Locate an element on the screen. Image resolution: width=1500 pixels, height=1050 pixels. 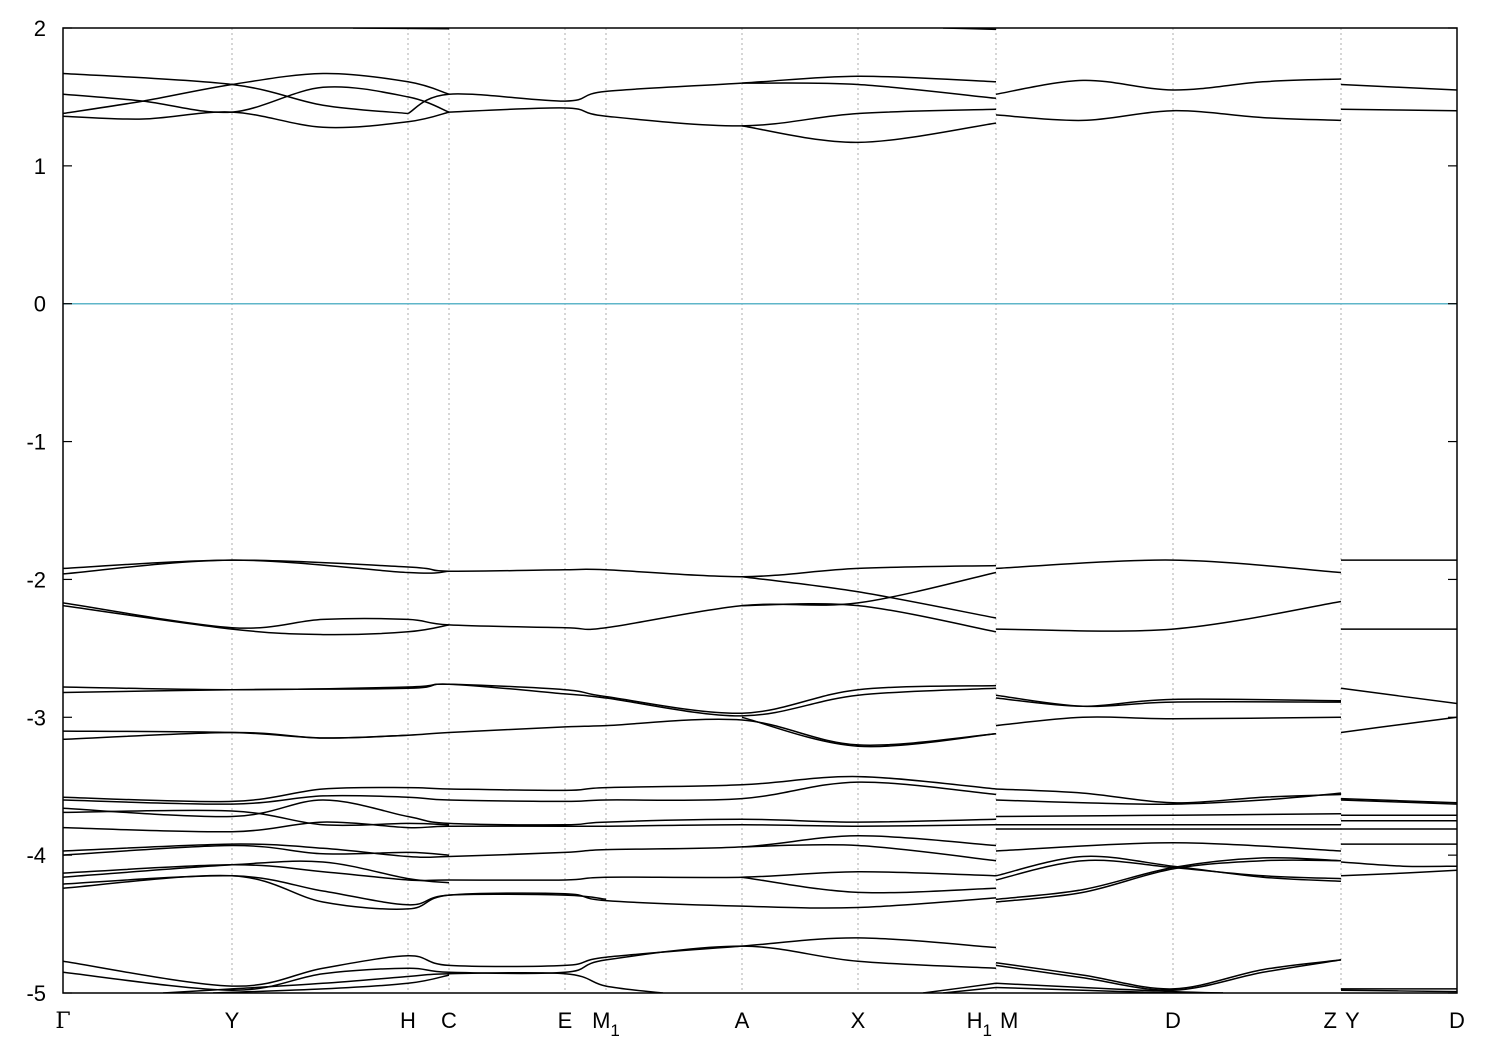
kpoint-label: H is located at coordinates (408, 1020).